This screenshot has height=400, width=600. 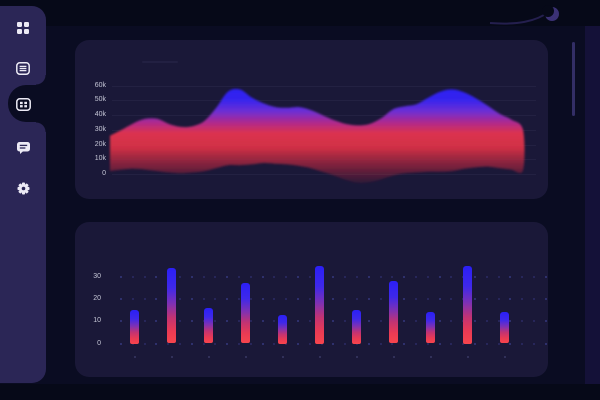 I want to click on document-list-icon, so click(x=23, y=68).